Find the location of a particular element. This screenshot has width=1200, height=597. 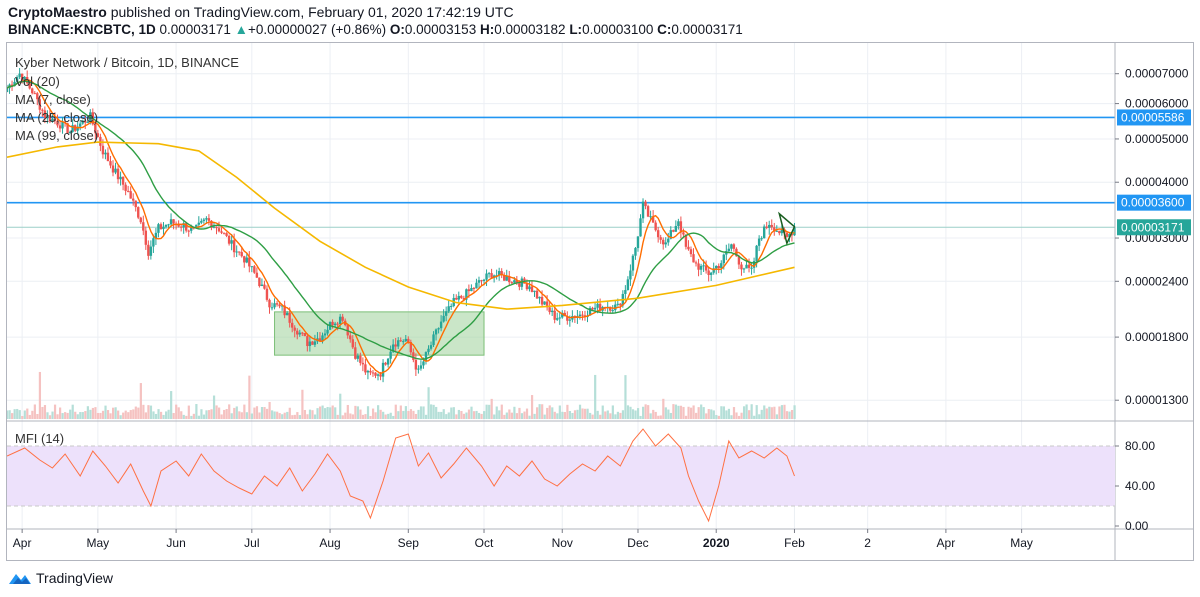

legend-ma99: MA (99, close) is located at coordinates (57, 135).